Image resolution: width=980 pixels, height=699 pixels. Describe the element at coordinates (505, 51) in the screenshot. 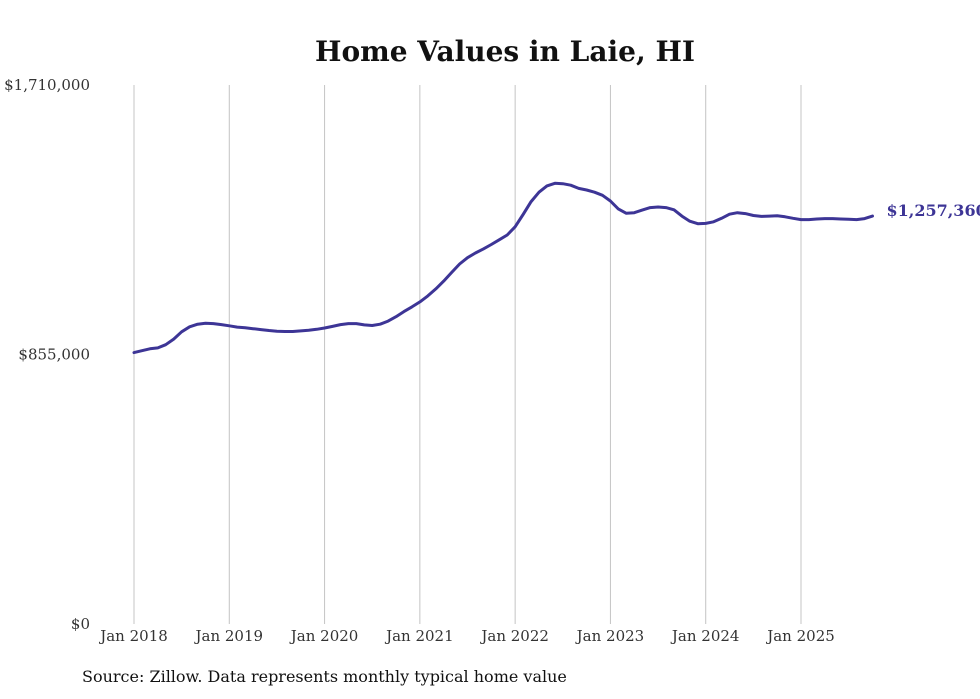

I see `chart-title: Home Values in Laie, HI` at that location.